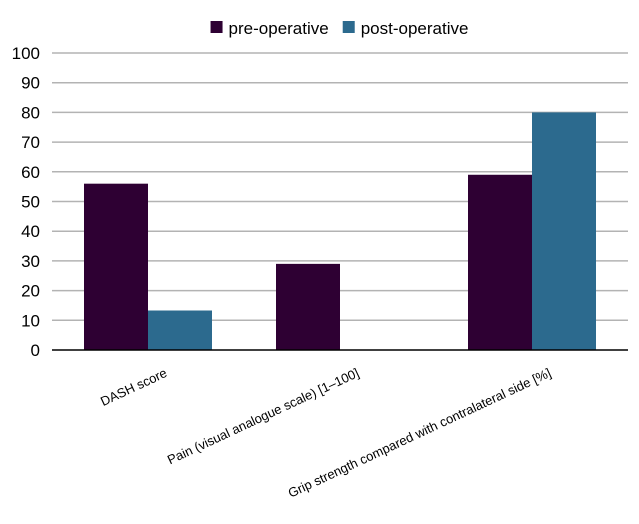  I want to click on y-tick-label: 20, so click(30, 291).